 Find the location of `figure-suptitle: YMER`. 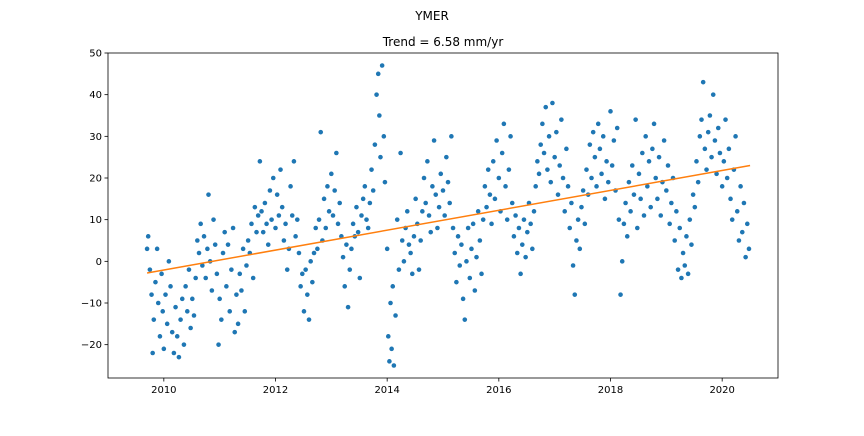

figure-suptitle: YMER is located at coordinates (431, 16).